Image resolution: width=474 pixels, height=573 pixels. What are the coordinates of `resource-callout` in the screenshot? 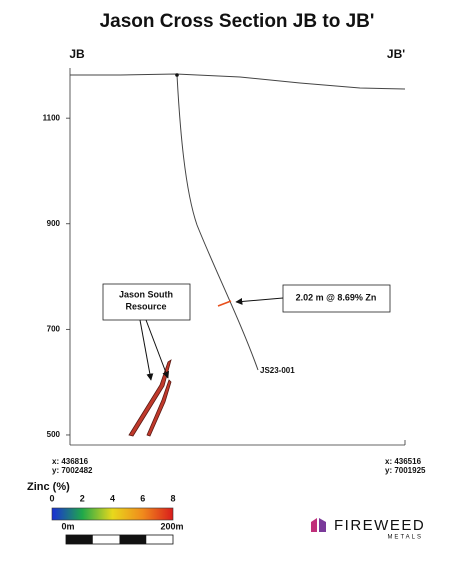 It's located at (146, 302).